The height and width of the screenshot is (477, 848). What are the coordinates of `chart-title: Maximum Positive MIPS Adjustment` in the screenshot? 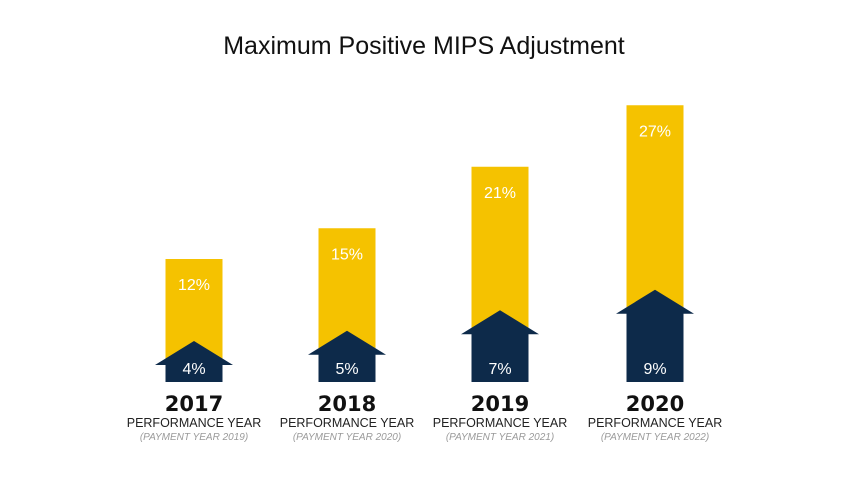 It's located at (424, 46).